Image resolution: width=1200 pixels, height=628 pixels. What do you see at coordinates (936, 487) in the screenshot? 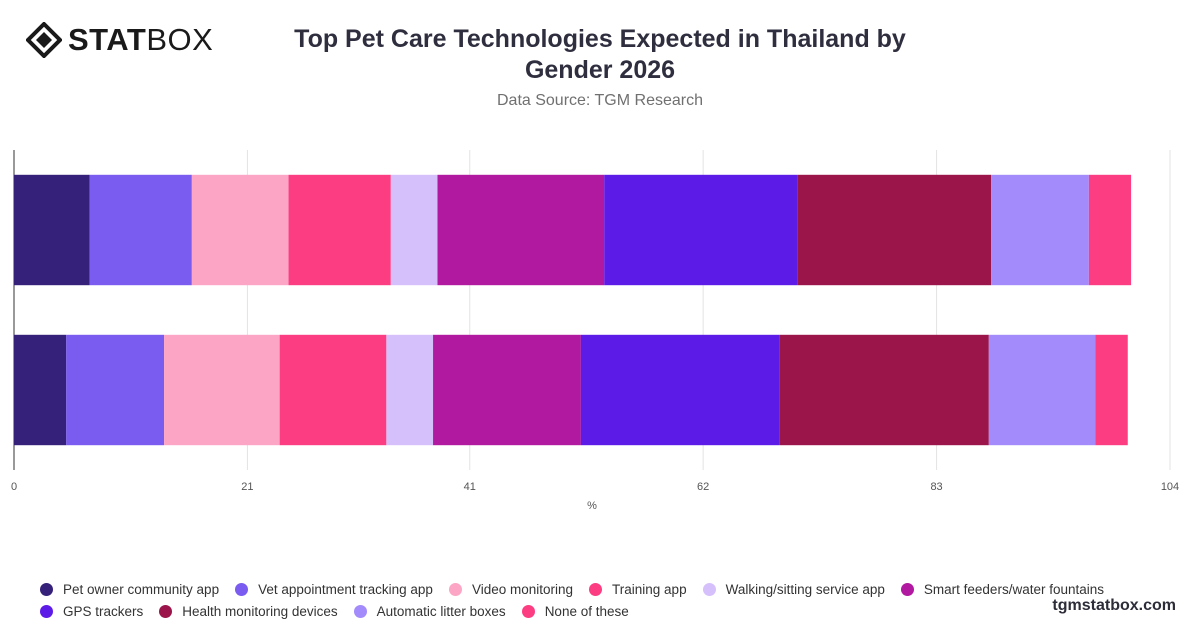
I see `x-tick-label: 83` at bounding box center [936, 487].